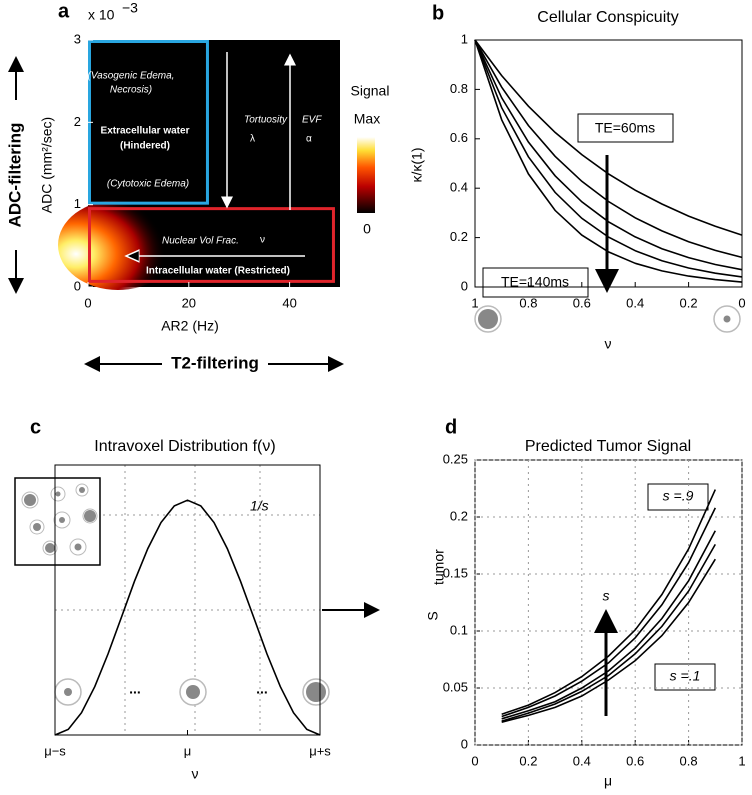 Image resolution: width=752 pixels, height=795 pixels. Describe the element at coordinates (189, 302) in the screenshot. I see `x-tick-label: 20` at that location.